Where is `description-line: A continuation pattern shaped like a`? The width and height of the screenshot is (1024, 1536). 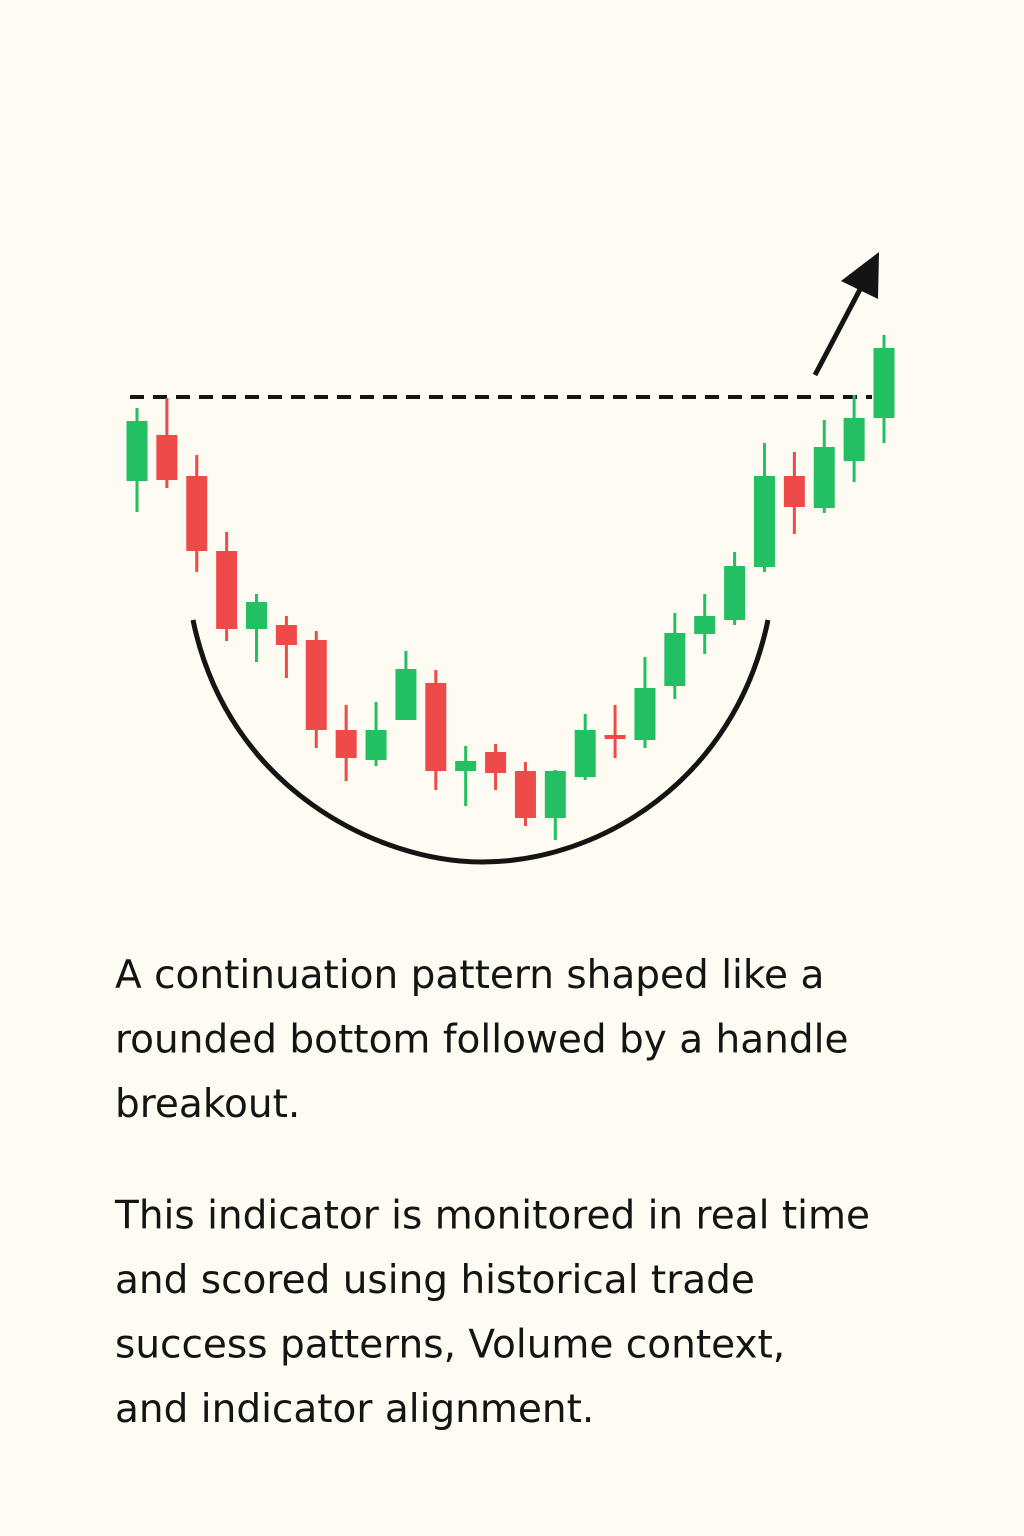
description-line: A continuation pattern shaped like a is located at coordinates (469, 975).